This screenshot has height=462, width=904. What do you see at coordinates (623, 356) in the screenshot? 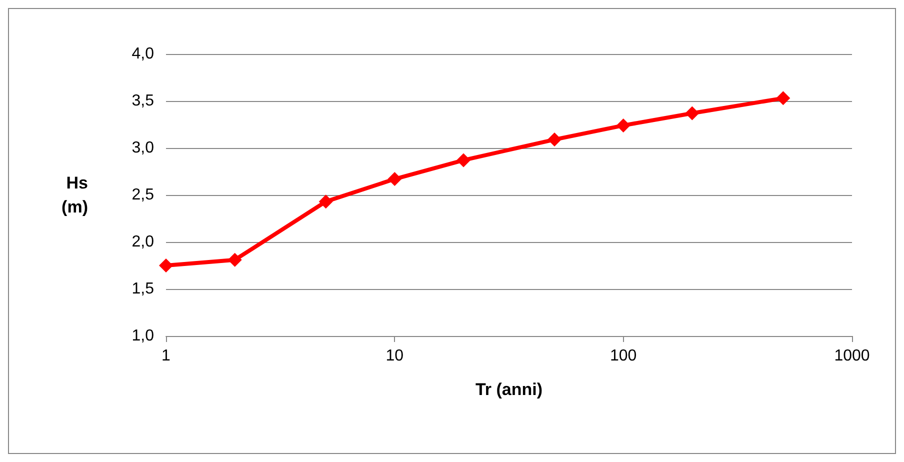
I see `x-tick-label: 100` at bounding box center [623, 356].